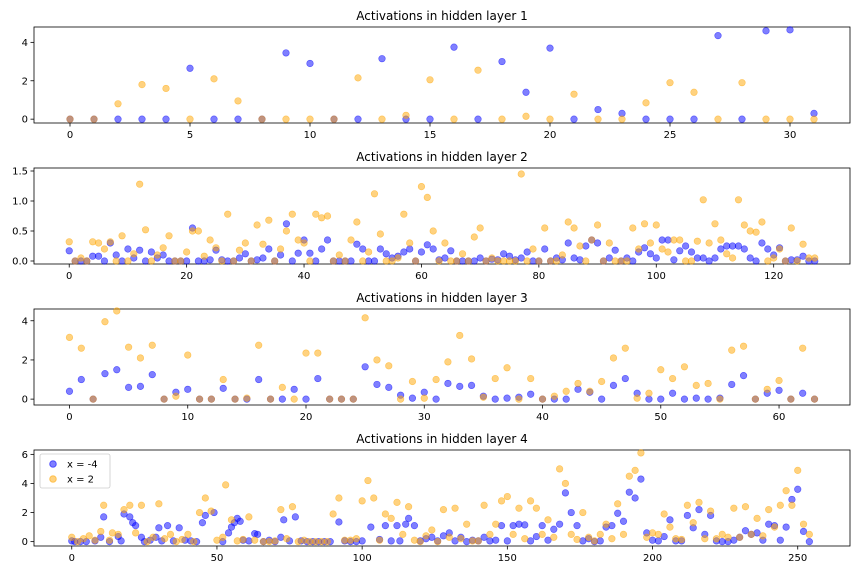  Describe the element at coordinates (507, 558) in the screenshot. I see `x-tick-label: 150` at that location.